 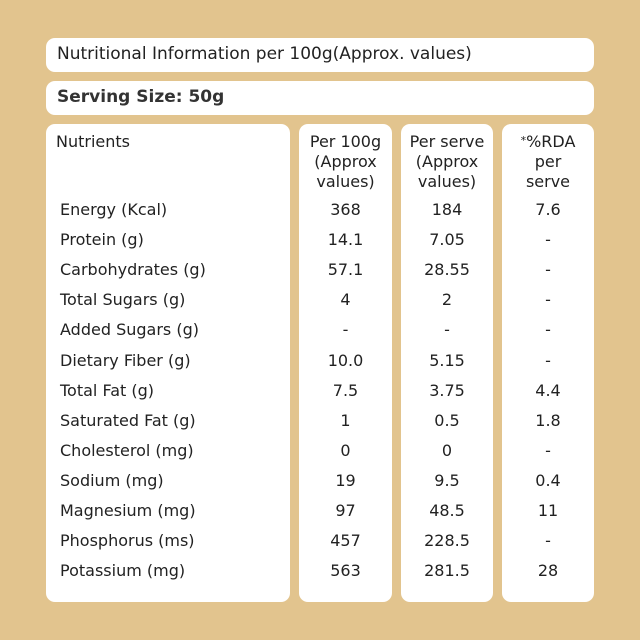 What do you see at coordinates (523, 140) in the screenshot?
I see `rda-footnote-mark: *` at bounding box center [523, 140].